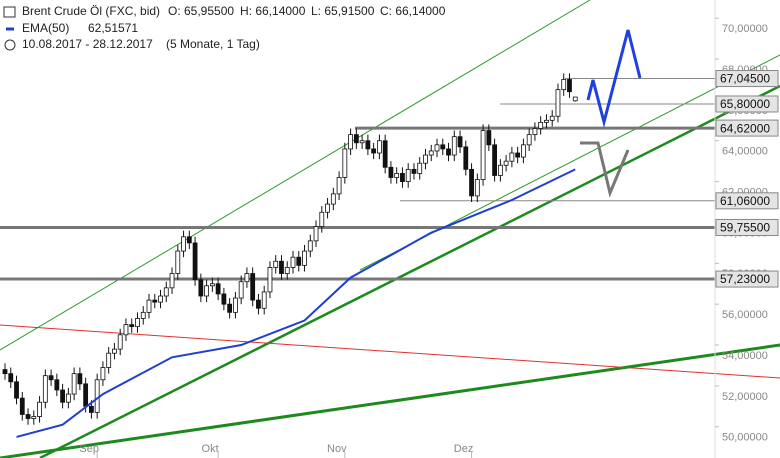  Describe the element at coordinates (91, 11) in the screenshot. I see `chart-title: Brent Crude Öl (FXC, bid)` at that location.